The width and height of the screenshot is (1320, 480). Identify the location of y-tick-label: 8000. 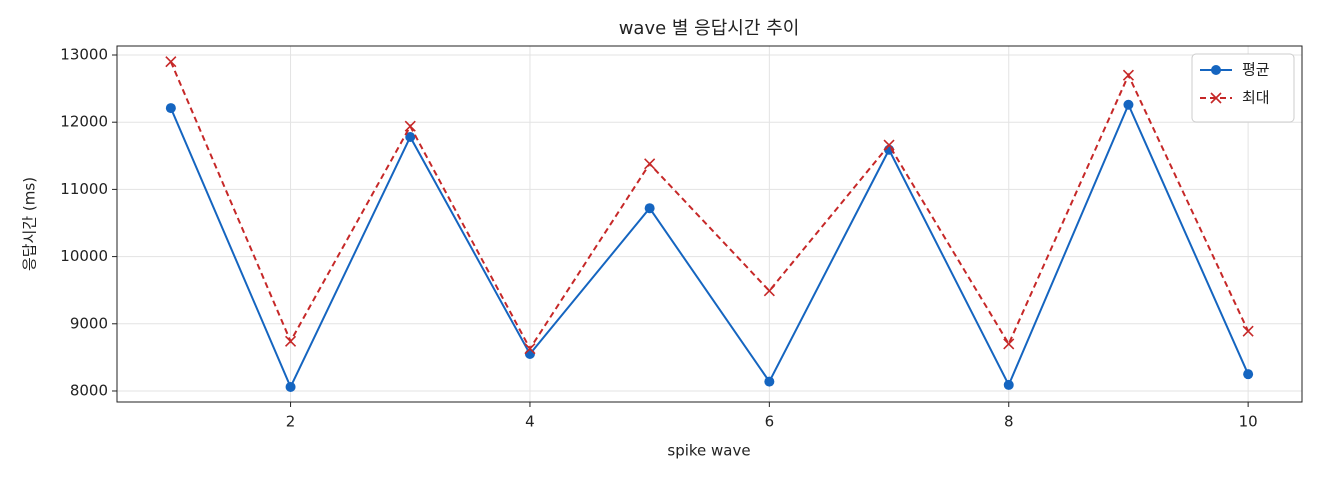
(89, 390).